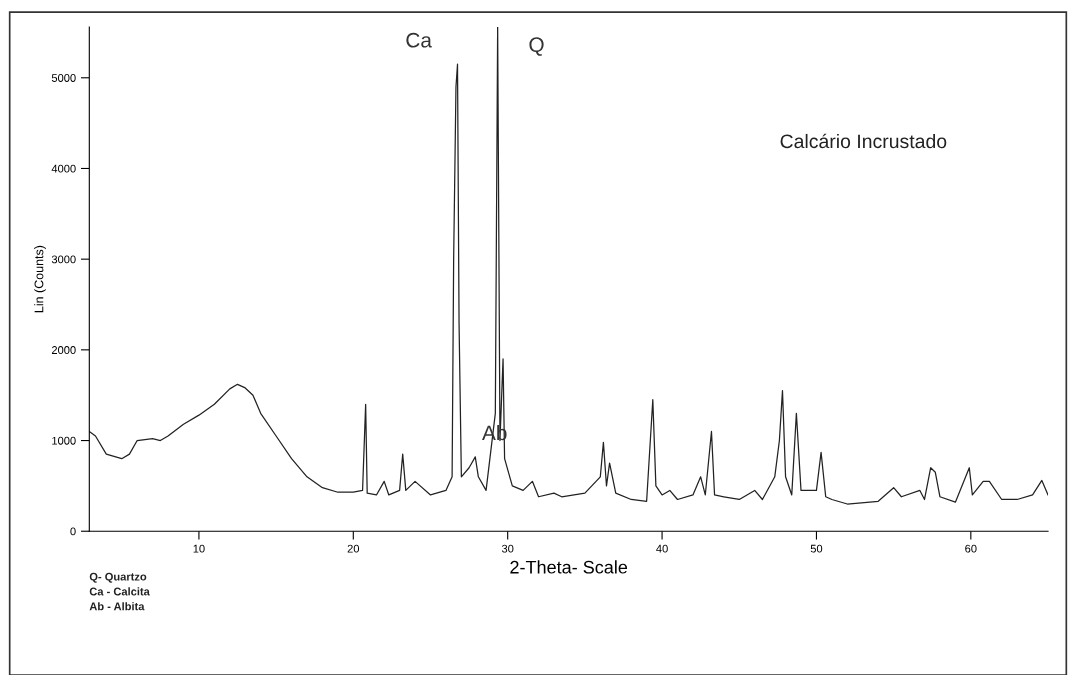 This screenshot has width=1076, height=675. What do you see at coordinates (419, 40) in the screenshot?
I see `annotation: Ca` at bounding box center [419, 40].